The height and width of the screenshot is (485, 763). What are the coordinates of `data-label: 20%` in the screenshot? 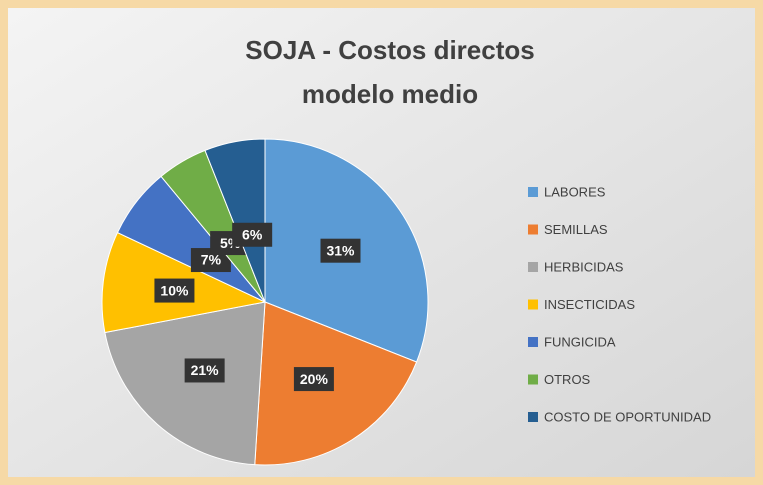 It's located at (314, 379).